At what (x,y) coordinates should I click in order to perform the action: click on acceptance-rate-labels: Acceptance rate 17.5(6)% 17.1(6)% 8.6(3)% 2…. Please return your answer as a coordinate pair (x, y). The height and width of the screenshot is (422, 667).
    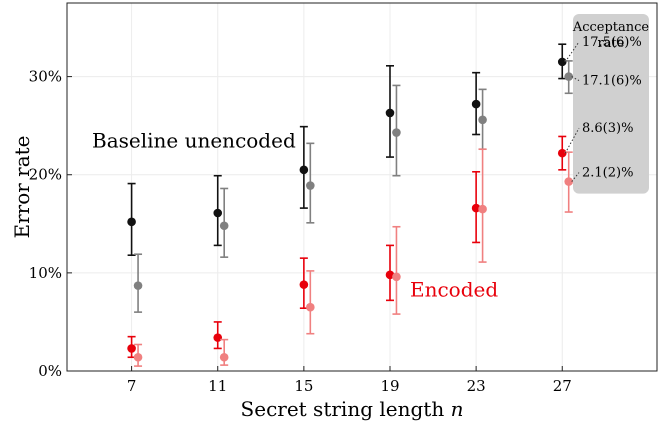
    Looking at the image, I should click on (607, 101).